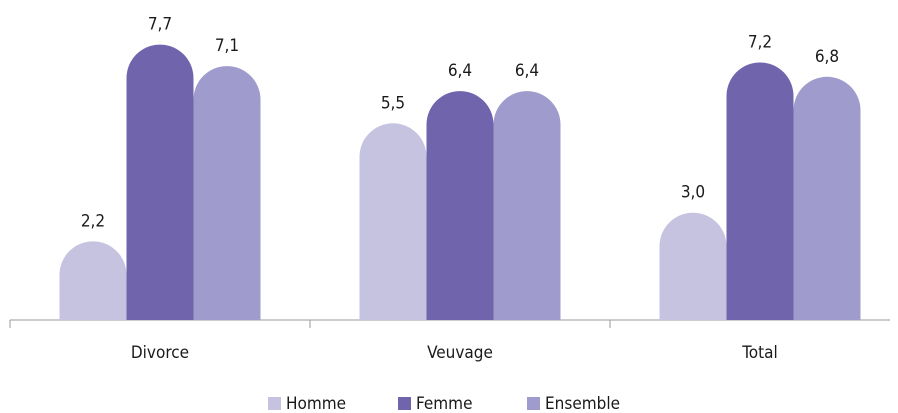 This screenshot has height=413, width=898. Describe the element at coordinates (93, 221) in the screenshot. I see `data-label: 2,2` at that location.